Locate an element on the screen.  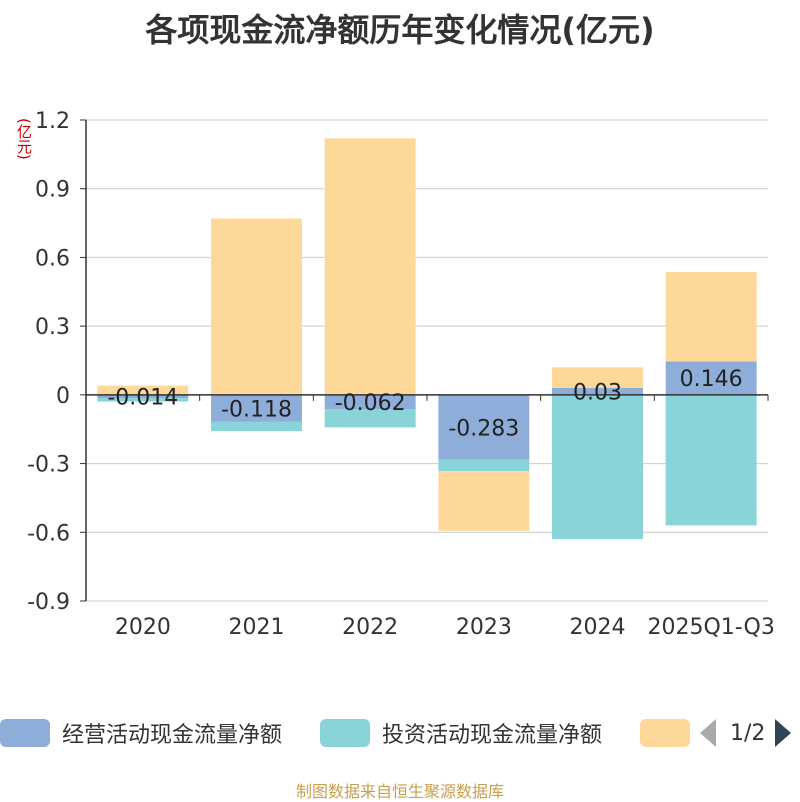
data-label: 0.03 is located at coordinates (597, 392).